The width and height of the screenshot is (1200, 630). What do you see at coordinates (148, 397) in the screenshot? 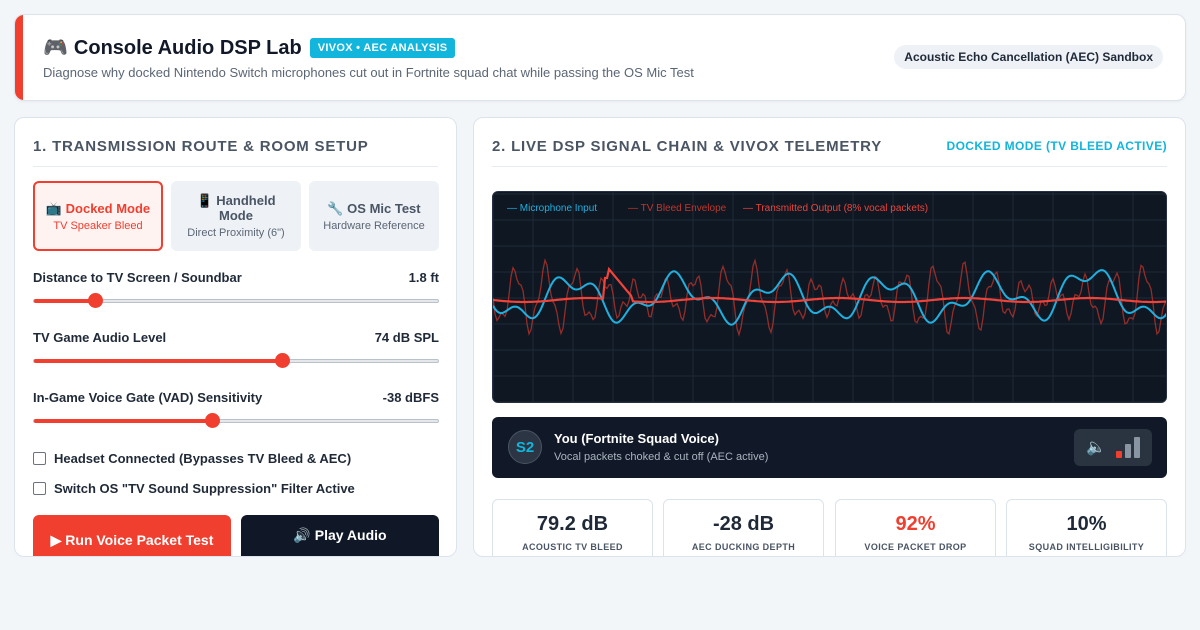
I see `slider-label: In-Game Voice Gate (VAD) Sensitivity` at bounding box center [148, 397].